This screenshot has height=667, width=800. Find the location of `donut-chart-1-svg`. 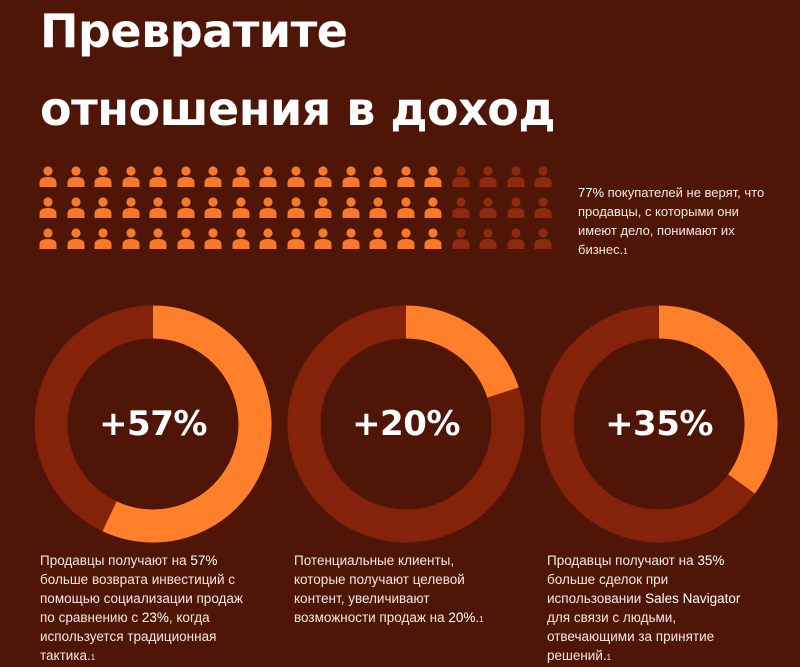

donut-chart-1-svg is located at coordinates (153, 424).